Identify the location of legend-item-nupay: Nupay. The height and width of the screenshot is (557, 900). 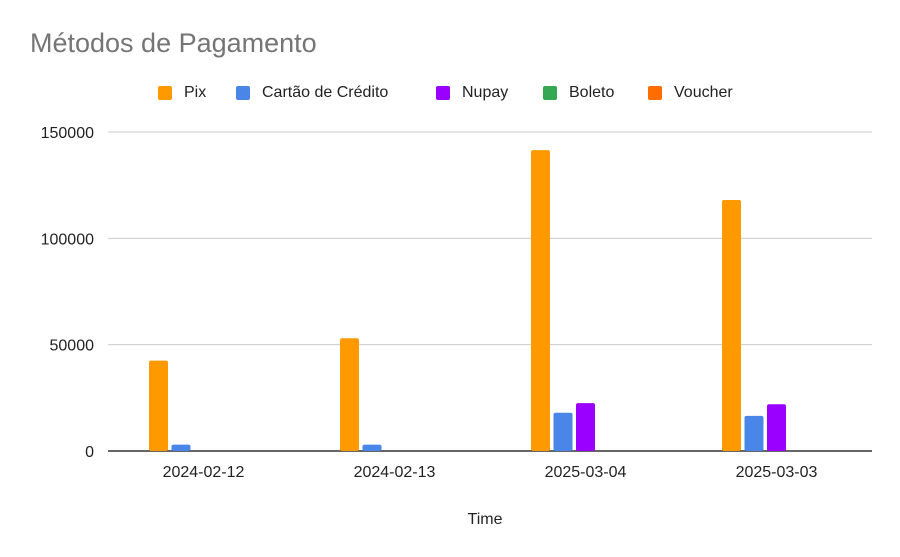
(472, 93).